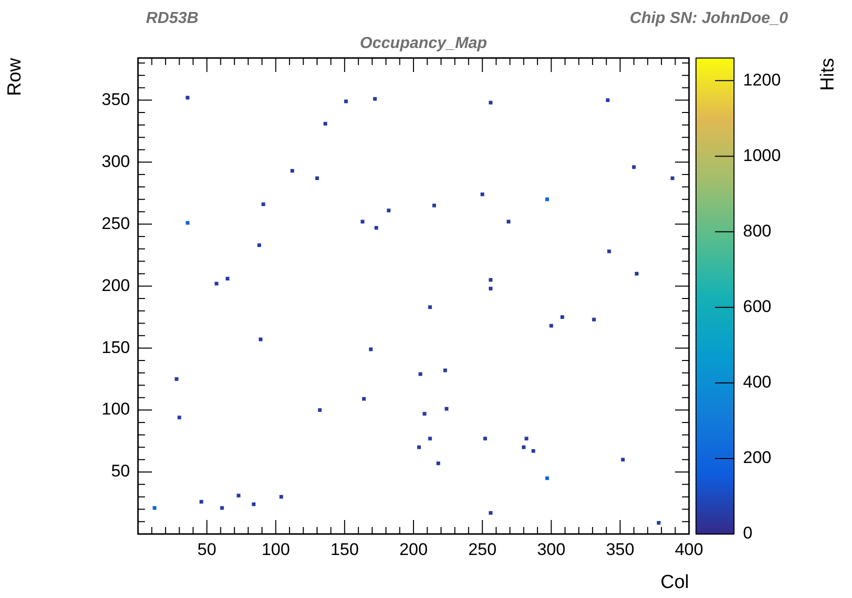  What do you see at coordinates (747, 533) in the screenshot?
I see `color-bar-label: 0` at bounding box center [747, 533].